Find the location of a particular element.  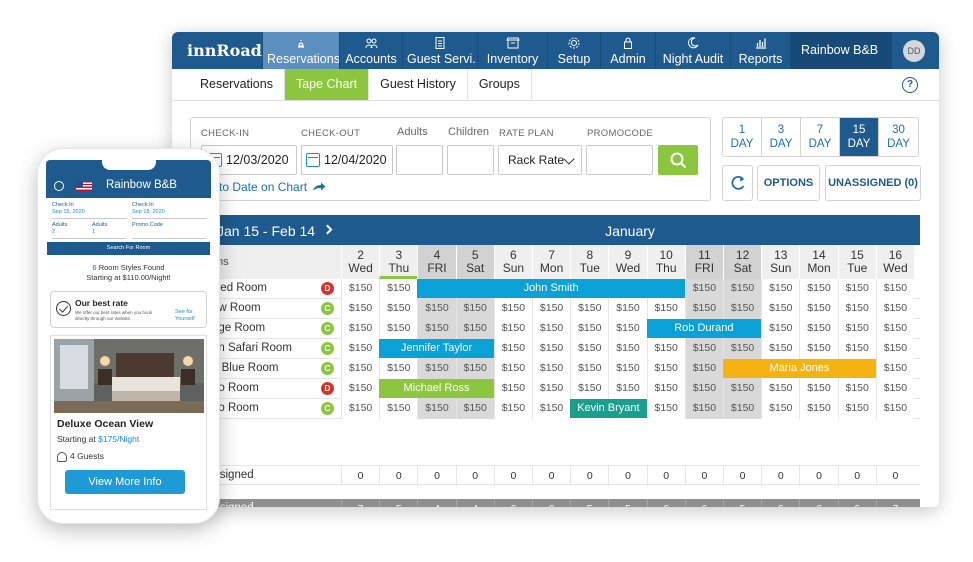

mobile-adults-field: Adults 2 is located at coordinates (59, 229).